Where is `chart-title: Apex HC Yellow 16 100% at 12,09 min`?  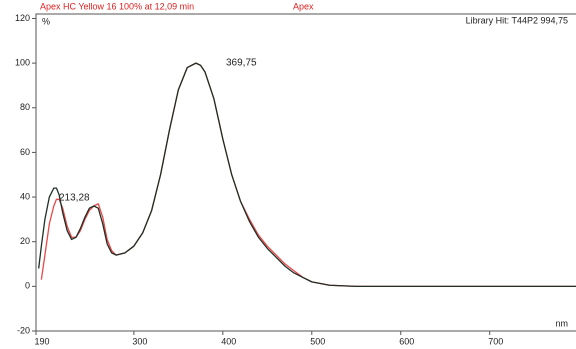
chart-title: Apex HC Yellow 16 100% at 12,09 min is located at coordinates (117, 6).